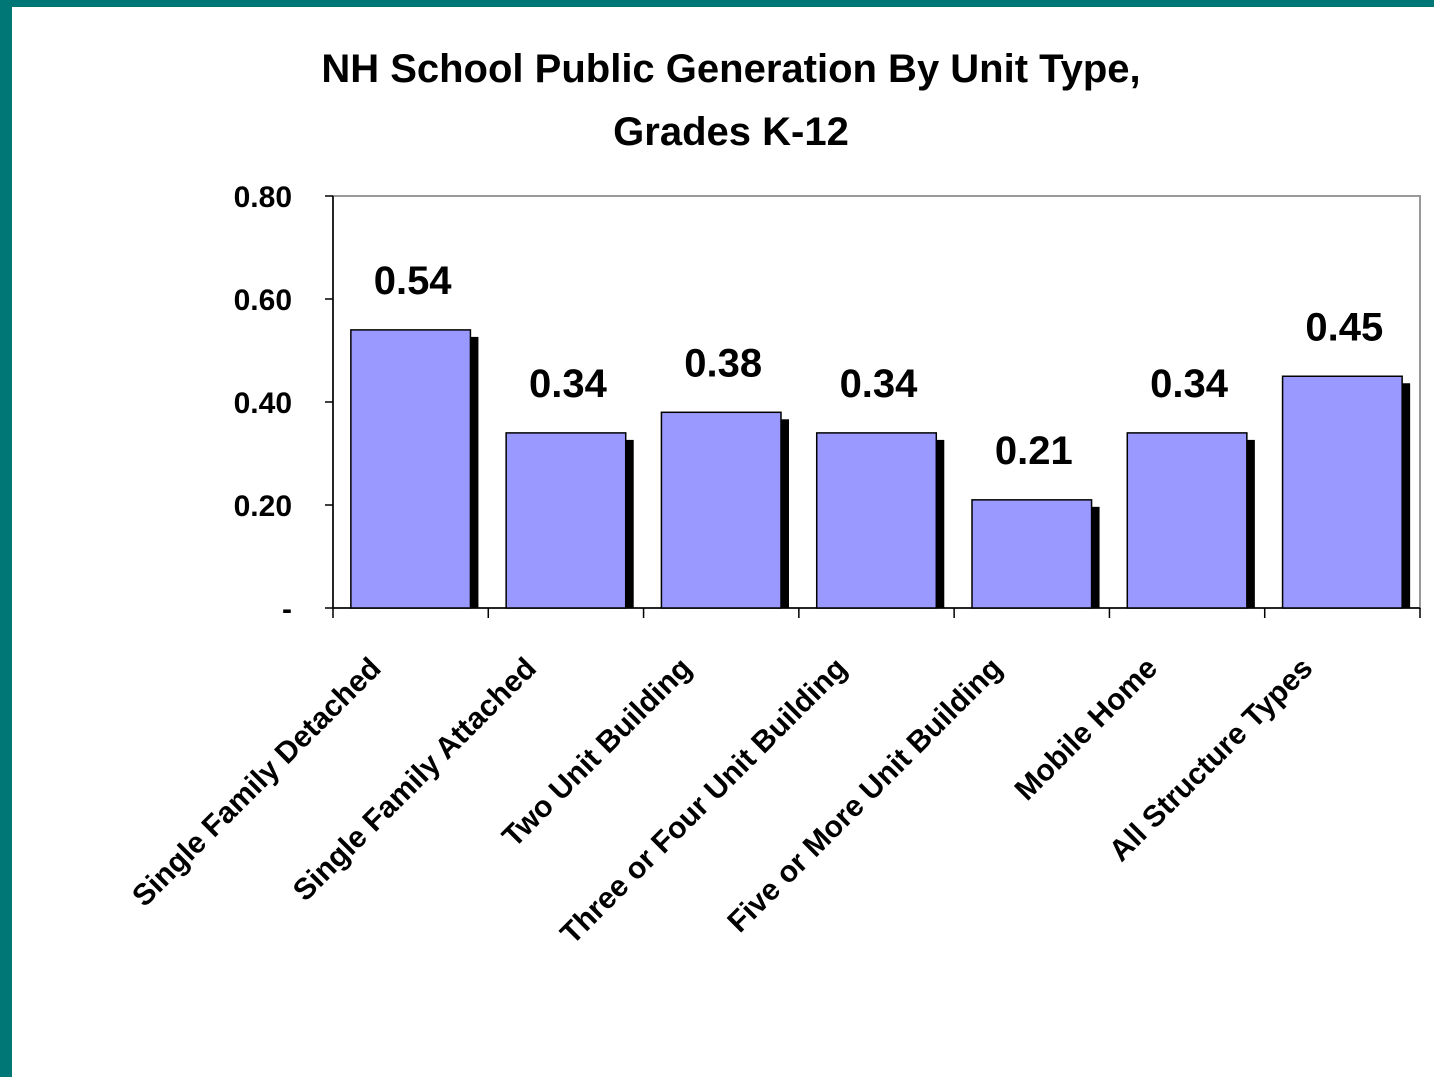 The image size is (1434, 1077). What do you see at coordinates (263, 300) in the screenshot?
I see `y-tick-label: 0.60` at bounding box center [263, 300].